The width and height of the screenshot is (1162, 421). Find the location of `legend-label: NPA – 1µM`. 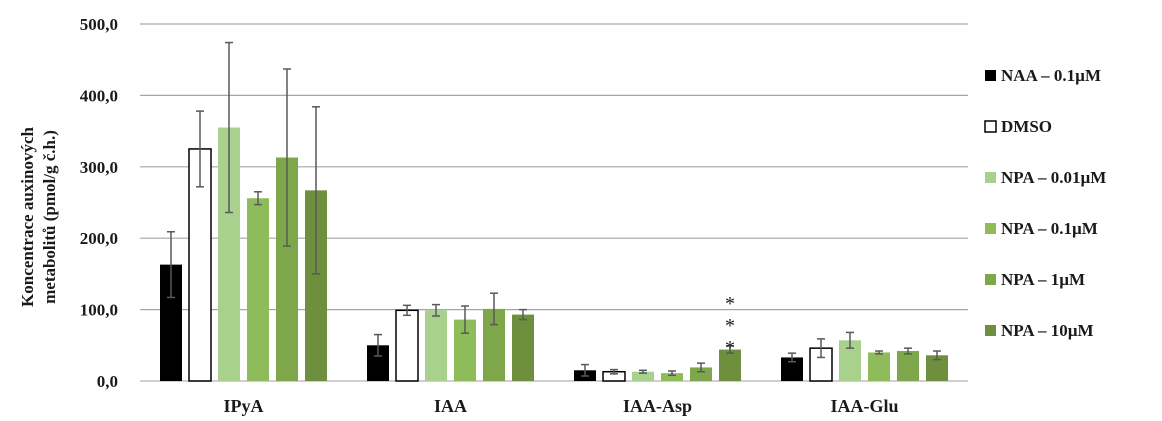

legend-label: NPA – 1µM is located at coordinates (1043, 279).